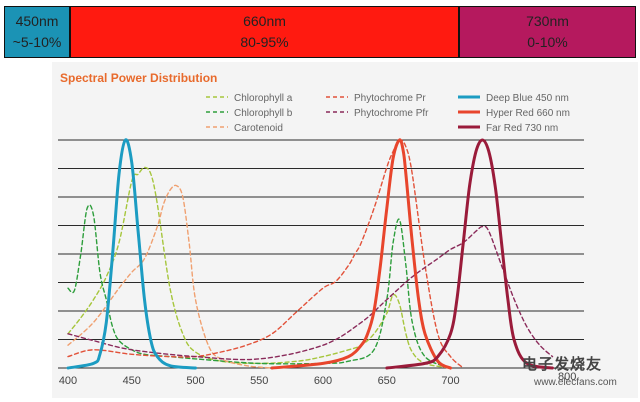 The height and width of the screenshot is (402, 640). I want to click on chart-title: Spectral Power Distribution, so click(139, 78).